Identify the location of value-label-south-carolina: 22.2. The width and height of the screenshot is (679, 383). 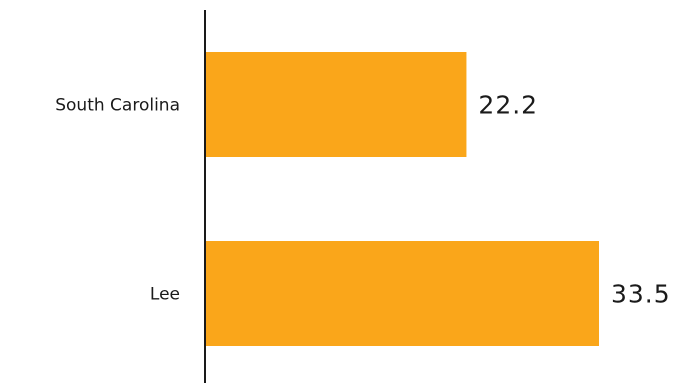
(508, 105).